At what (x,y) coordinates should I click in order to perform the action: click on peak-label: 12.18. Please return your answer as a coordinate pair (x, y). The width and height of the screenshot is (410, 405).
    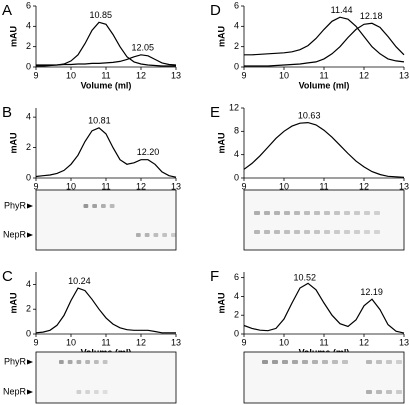
    Looking at the image, I should click on (371, 16).